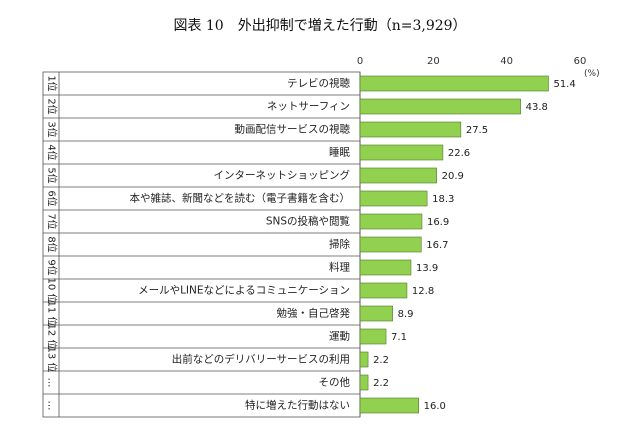  I want to click on value-label-01: 51.4, so click(564, 84).